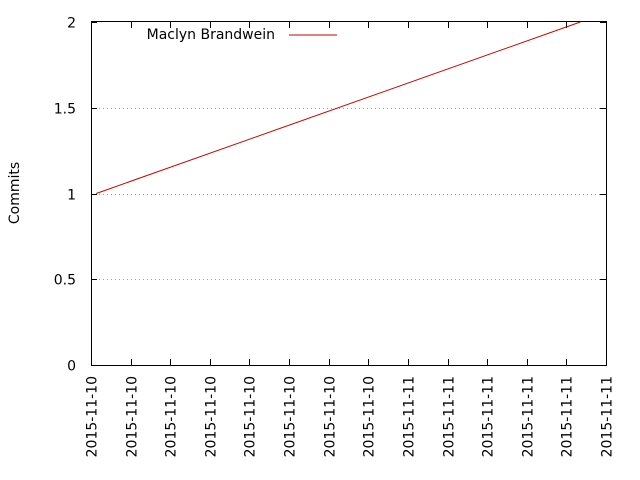 The height and width of the screenshot is (480, 640). What do you see at coordinates (65, 281) in the screenshot?
I see `y-tick-label: 0.5` at bounding box center [65, 281].